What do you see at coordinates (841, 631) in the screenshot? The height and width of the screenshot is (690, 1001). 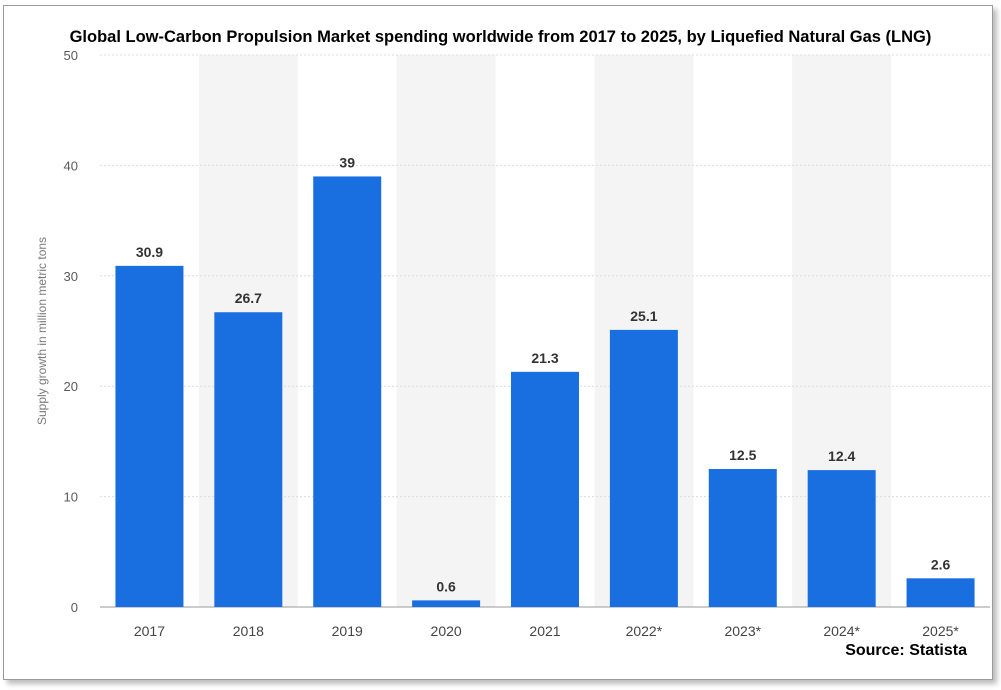 I see `x-tick-label: 2024*` at bounding box center [841, 631].